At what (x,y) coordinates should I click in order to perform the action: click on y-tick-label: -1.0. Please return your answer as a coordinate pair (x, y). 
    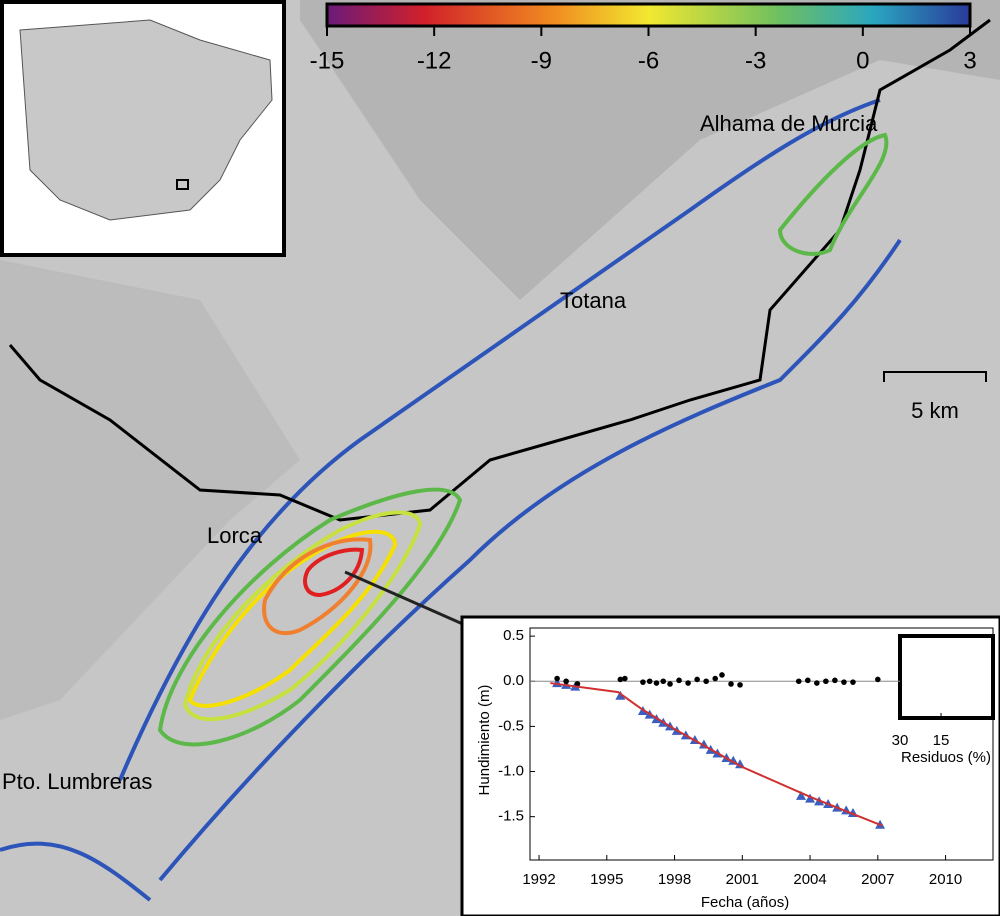
    Looking at the image, I should click on (511, 771).